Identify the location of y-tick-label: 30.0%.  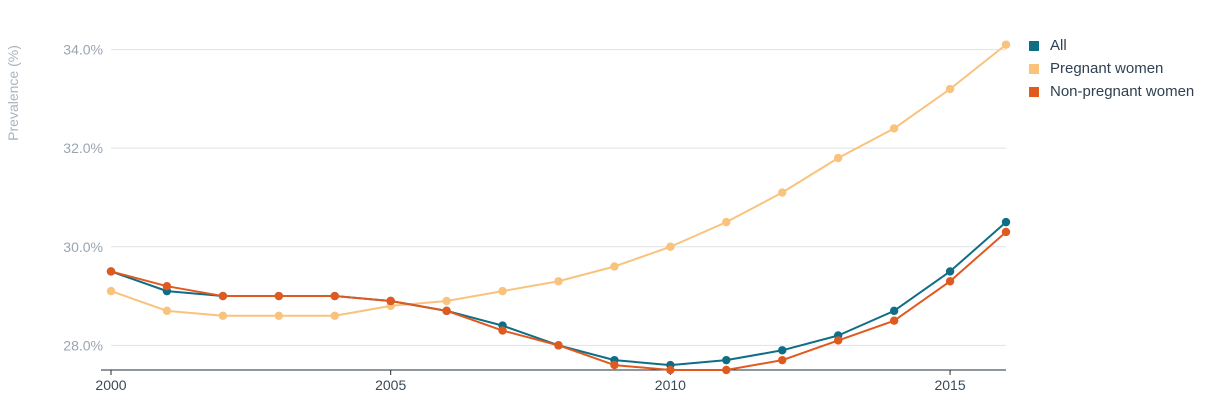
(83, 247).